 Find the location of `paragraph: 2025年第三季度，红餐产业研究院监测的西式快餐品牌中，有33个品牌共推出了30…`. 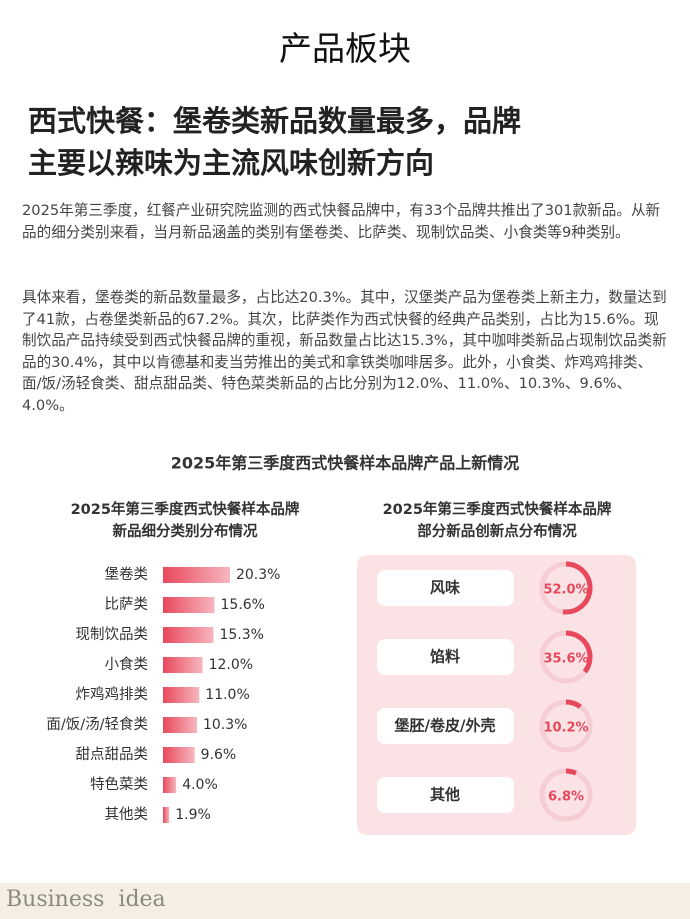

paragraph: 2025年第三季度，红餐产业研究院监测的西式快餐品牌中，有33个品牌共推出了30… is located at coordinates (341, 221).